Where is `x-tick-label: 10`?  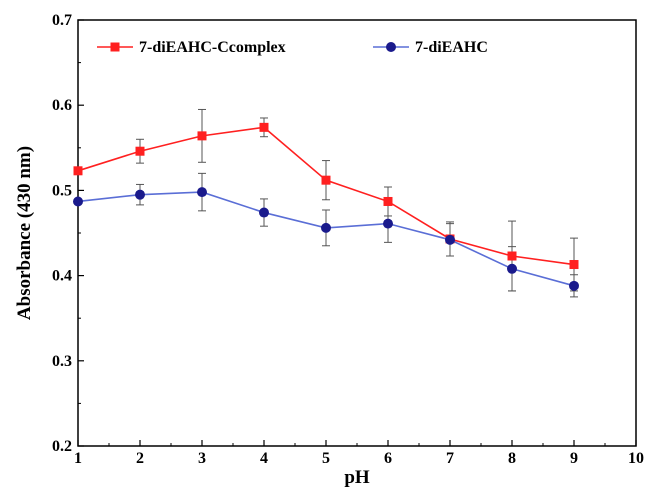 x-tick-label: 10 is located at coordinates (636, 458).